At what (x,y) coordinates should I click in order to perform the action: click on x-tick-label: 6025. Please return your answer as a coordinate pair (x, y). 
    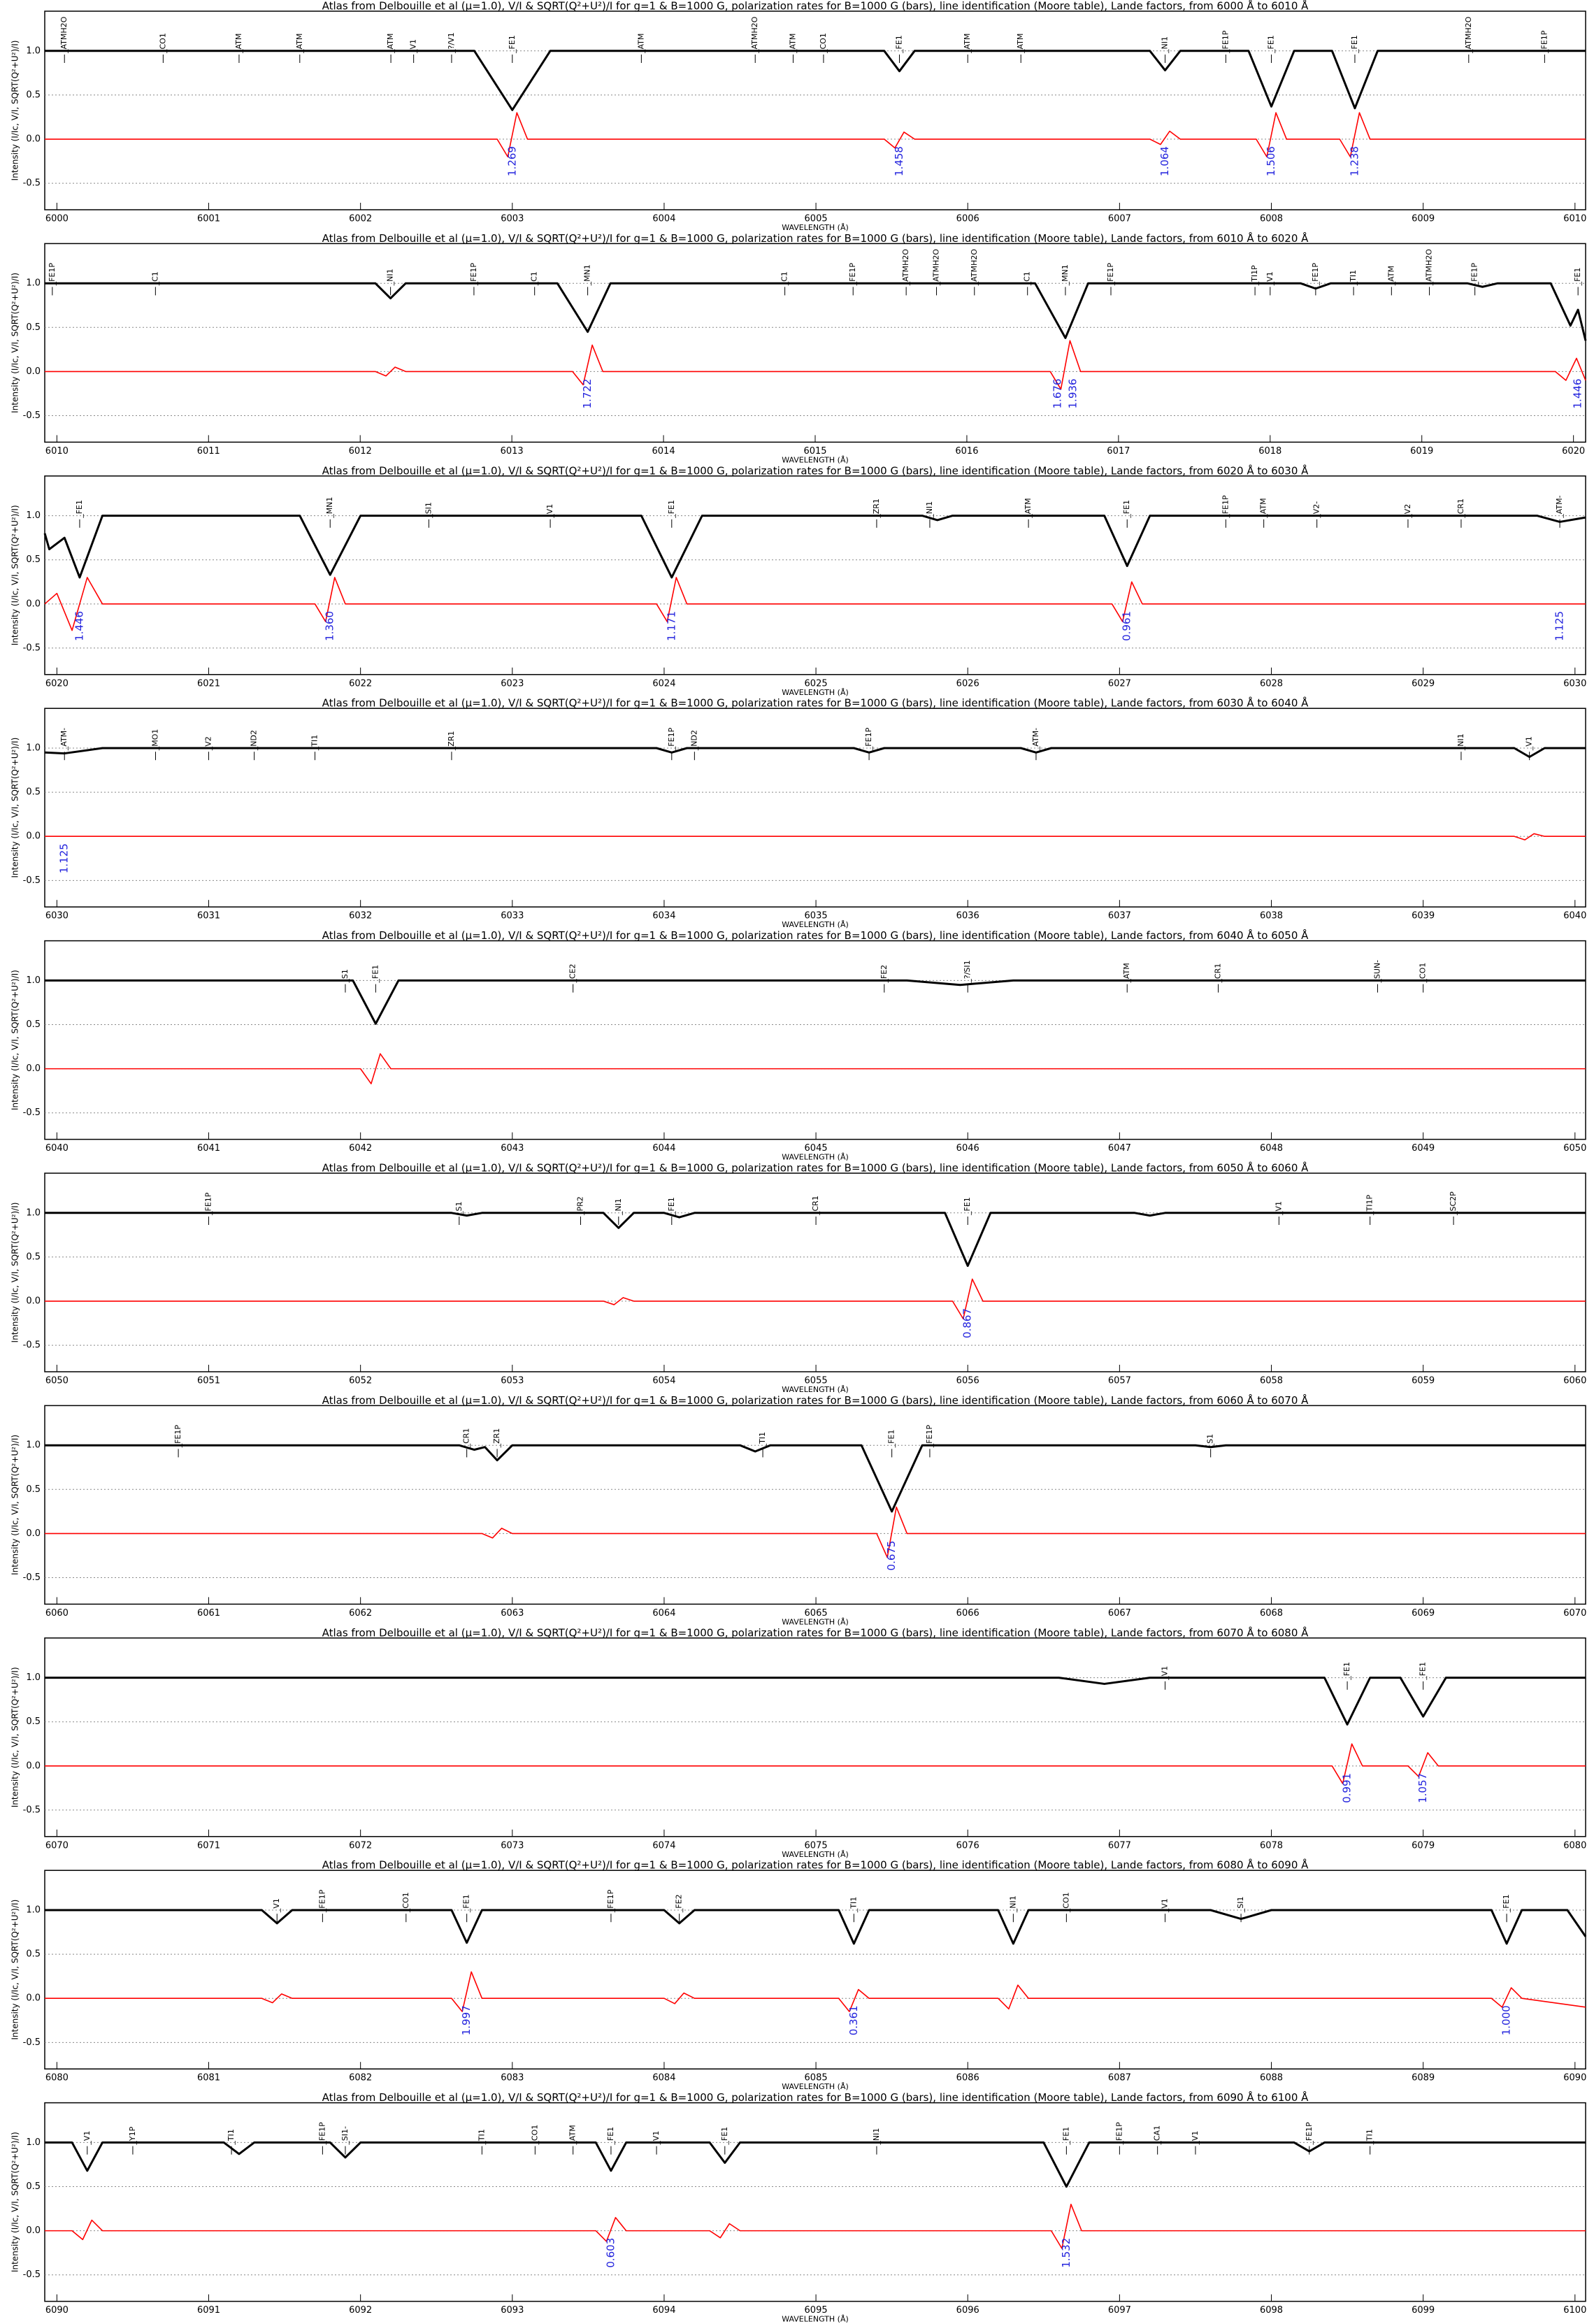
    Looking at the image, I should click on (816, 683).